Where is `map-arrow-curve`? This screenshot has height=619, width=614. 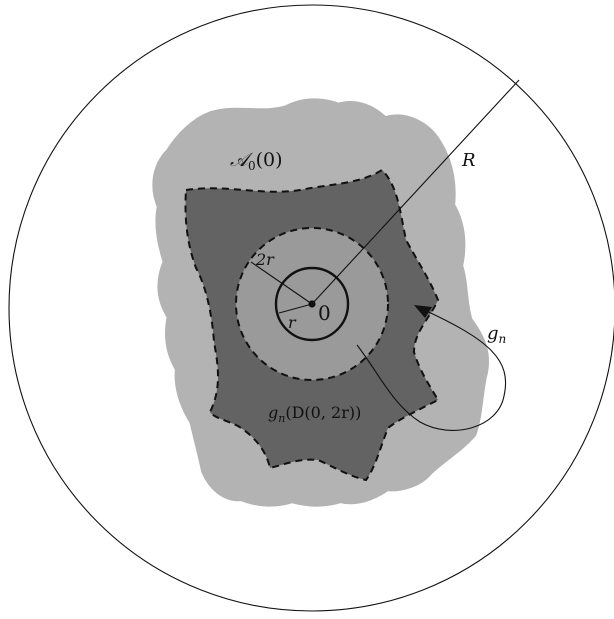 map-arrow-curve is located at coordinates (431, 369).